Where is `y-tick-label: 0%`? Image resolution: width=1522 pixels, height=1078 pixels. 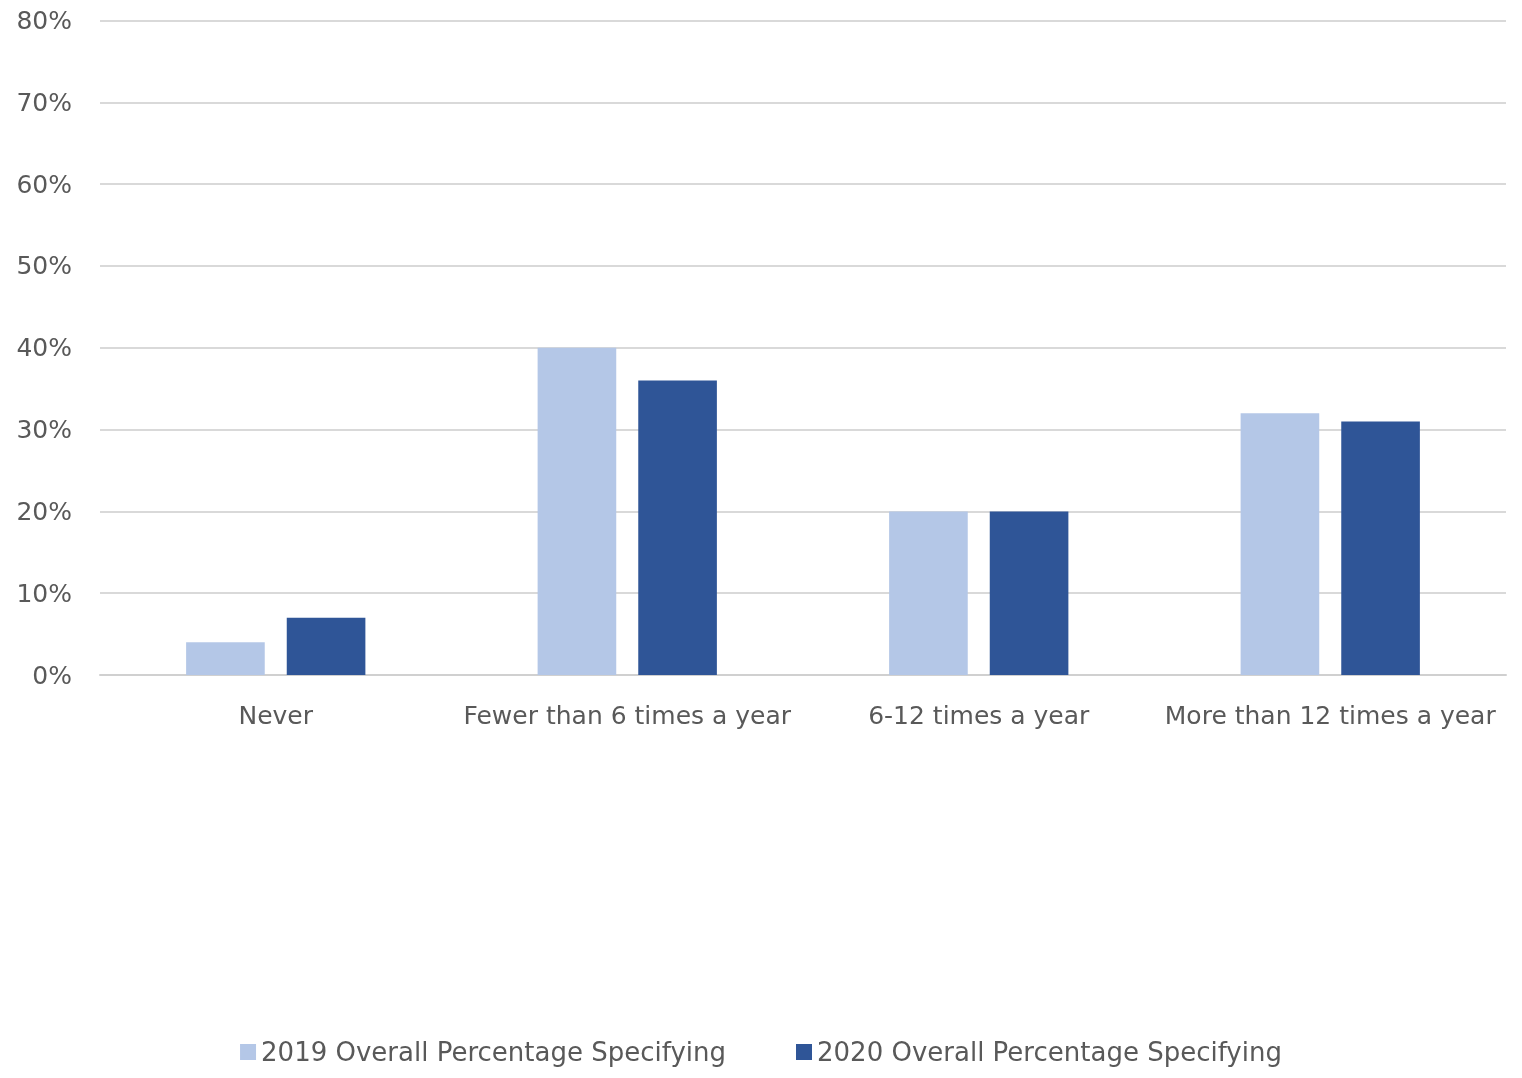 y-tick-label: 0% is located at coordinates (52, 675).